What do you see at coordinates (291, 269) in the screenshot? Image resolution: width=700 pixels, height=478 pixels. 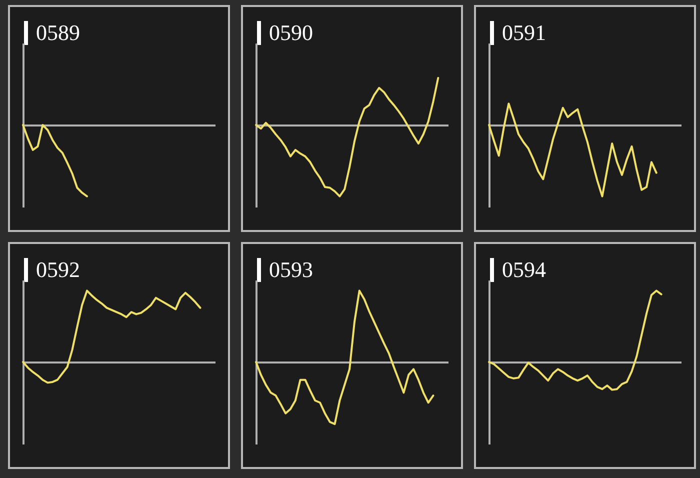 I see `chart-title: 0593` at bounding box center [291, 269].